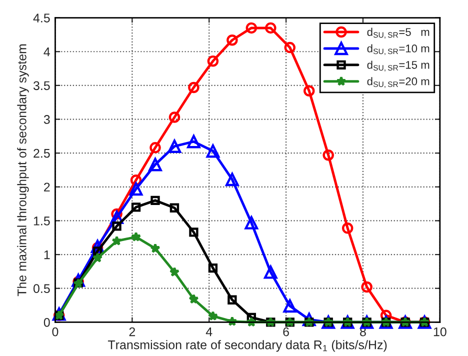 The height and width of the screenshot is (356, 468). Describe the element at coordinates (47, 322) in the screenshot. I see `y-tick-label: 0` at that location.